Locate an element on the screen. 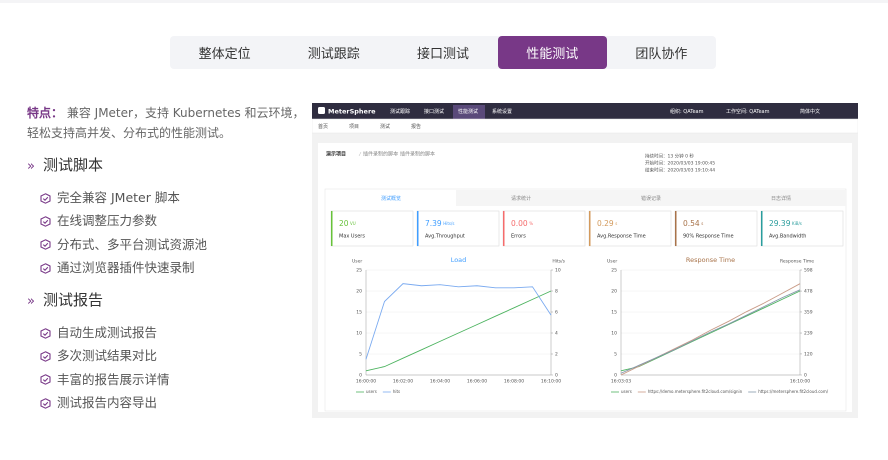 This screenshot has width=888, height=460. chart-title: Load is located at coordinates (459, 260).